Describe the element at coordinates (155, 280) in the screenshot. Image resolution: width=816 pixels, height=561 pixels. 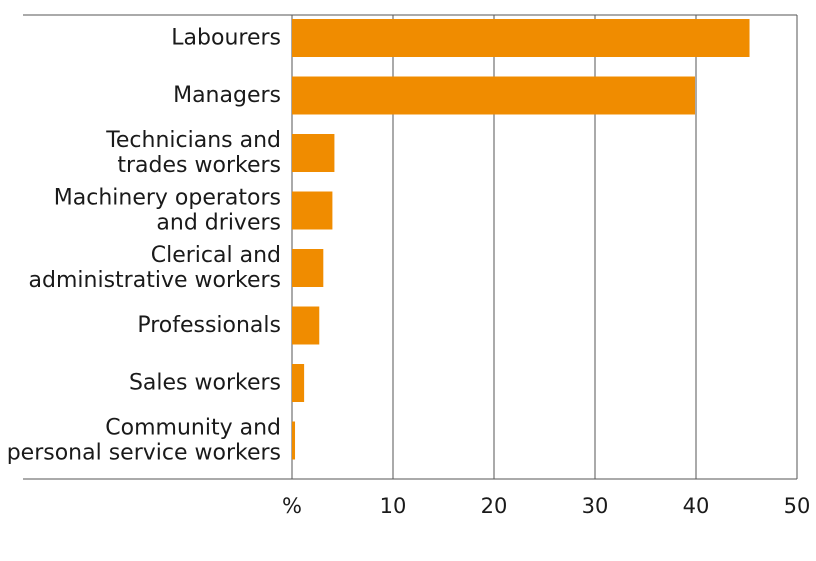
I see `category-label: administrative workers` at that location.